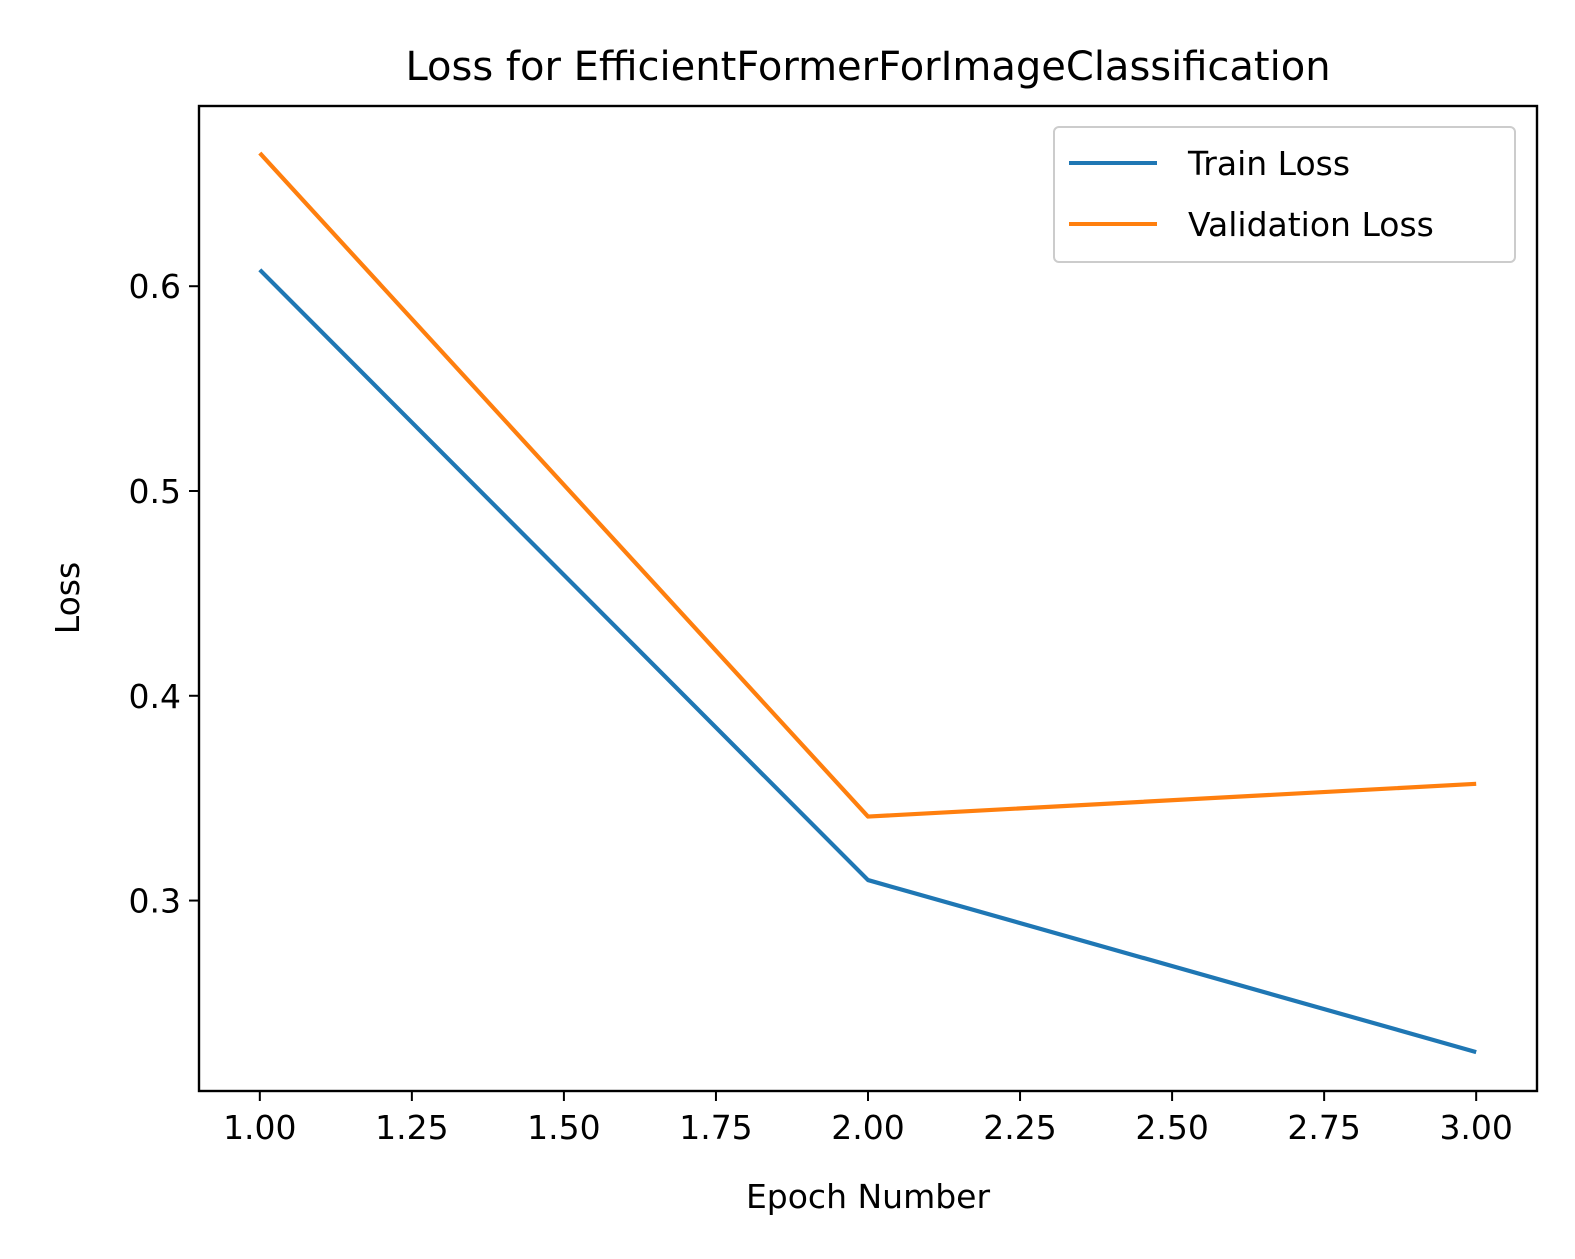 The width and height of the screenshot is (1575, 1259). Describe the element at coordinates (868, 1196) in the screenshot. I see `x-axis-label: Epoch Number` at that location.